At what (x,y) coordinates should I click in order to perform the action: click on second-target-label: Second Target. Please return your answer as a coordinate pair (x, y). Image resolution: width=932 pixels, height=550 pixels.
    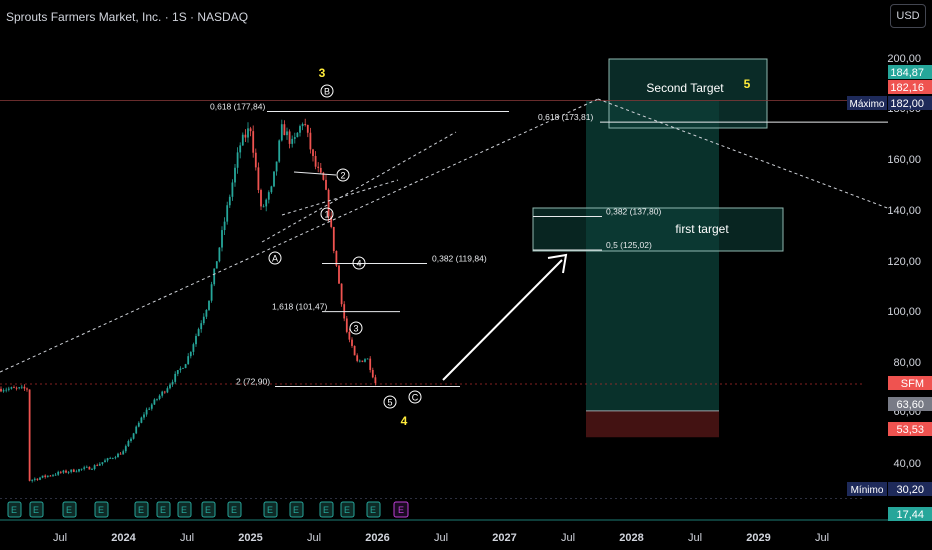
    Looking at the image, I should click on (685, 88).